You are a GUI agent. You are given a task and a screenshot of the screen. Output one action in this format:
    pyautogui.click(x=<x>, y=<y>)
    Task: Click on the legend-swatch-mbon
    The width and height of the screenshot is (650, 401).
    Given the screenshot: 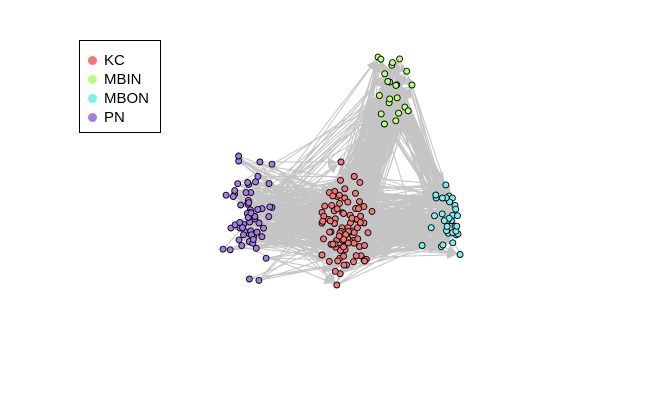 What is the action you would take?
    pyautogui.click(x=92, y=98)
    